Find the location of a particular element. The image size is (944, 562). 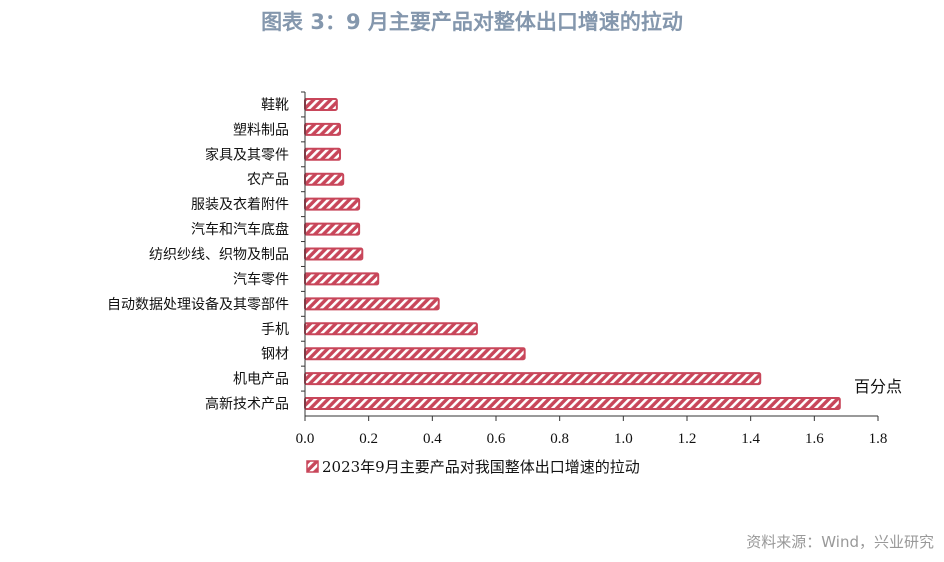

unit-label: 百分点 is located at coordinates (878, 386).